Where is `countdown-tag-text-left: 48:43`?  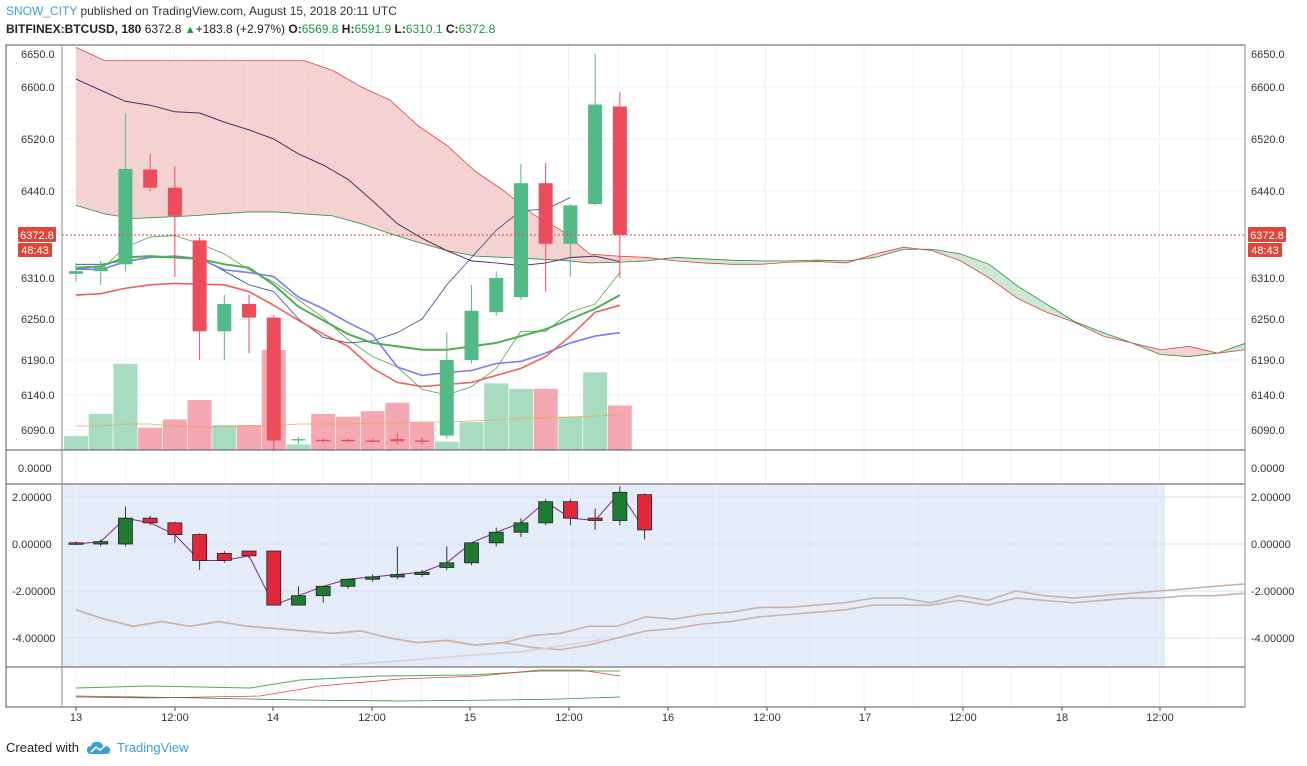 countdown-tag-text-left: 48:43 is located at coordinates (35, 251).